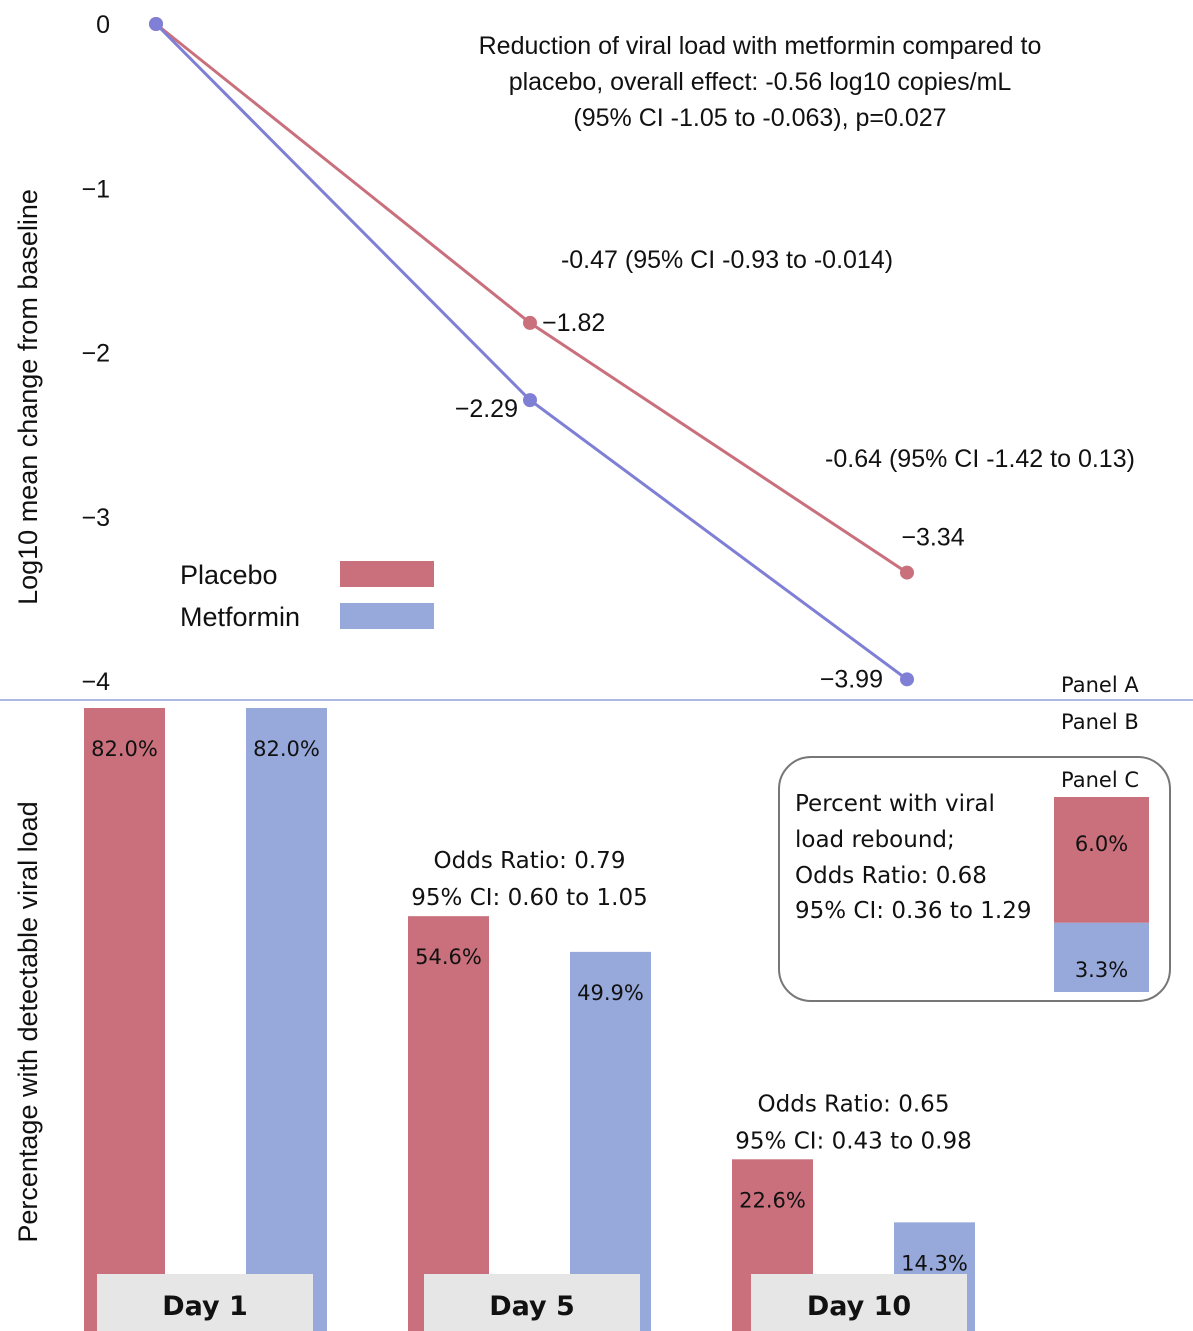 The width and height of the screenshot is (1193, 1331). I want to click on bar-value-label: 22.6%, so click(772, 1200).